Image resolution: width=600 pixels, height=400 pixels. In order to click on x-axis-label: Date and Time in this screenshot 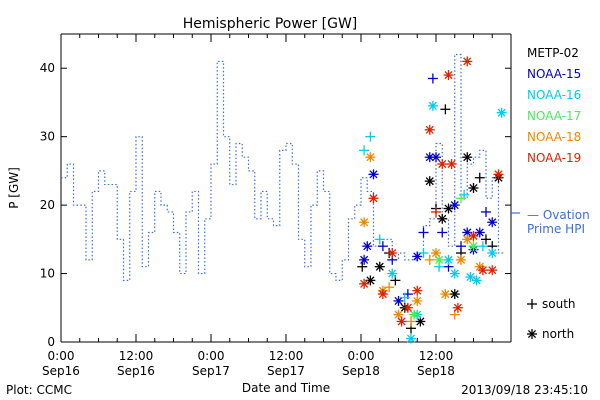, I will do `click(286, 388)`.